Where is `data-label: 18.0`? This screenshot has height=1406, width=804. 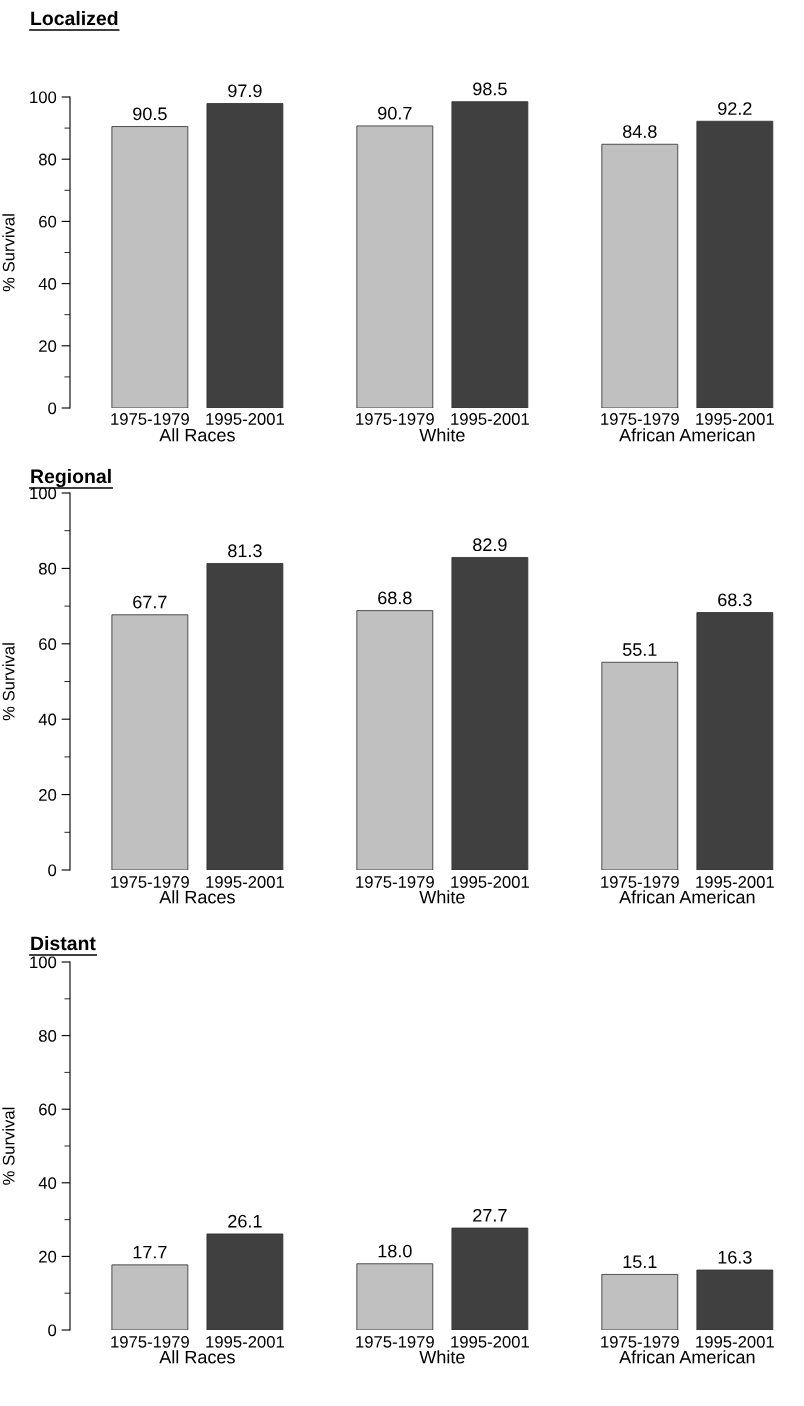 data-label: 18.0 is located at coordinates (395, 1251).